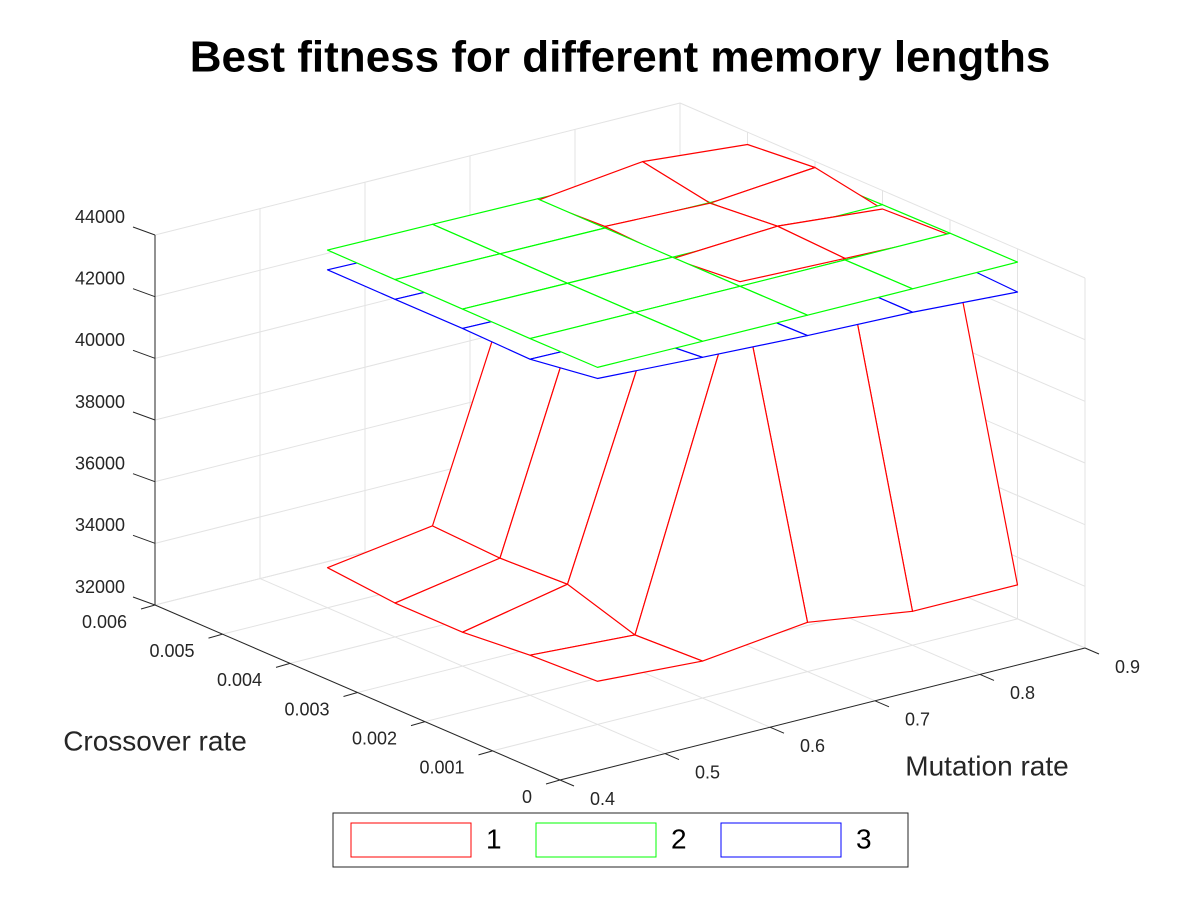 This screenshot has width=1200, height=900. I want to click on z-tick-label: 42000, so click(100, 278).